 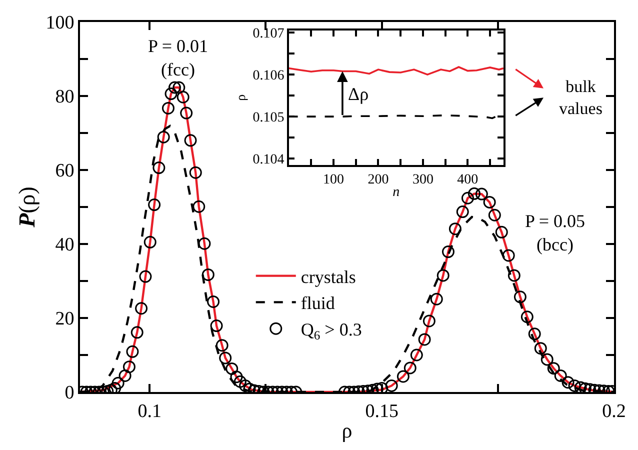 What do you see at coordinates (64, 97) in the screenshot?
I see `y-tick-label: 80` at bounding box center [64, 97].